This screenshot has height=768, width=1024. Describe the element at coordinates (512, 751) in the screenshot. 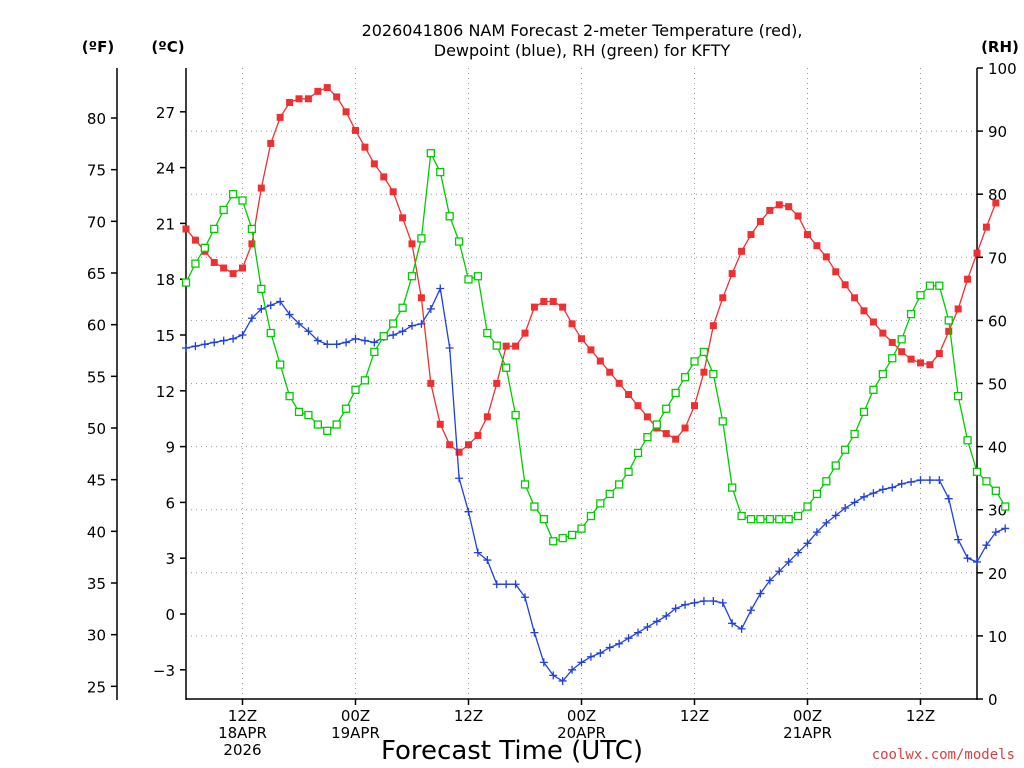

I see `x-axis-label: Forecast Time (UTC)` at that location.